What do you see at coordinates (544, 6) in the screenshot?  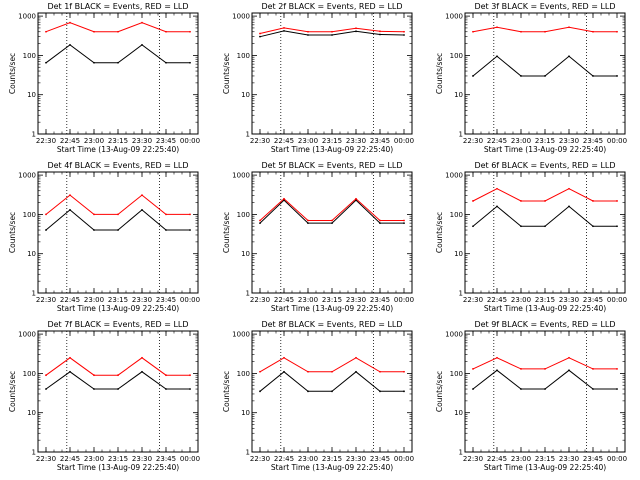 I see `chart-title: Det 3f BLACK = Events, RED = LLD` at bounding box center [544, 6].